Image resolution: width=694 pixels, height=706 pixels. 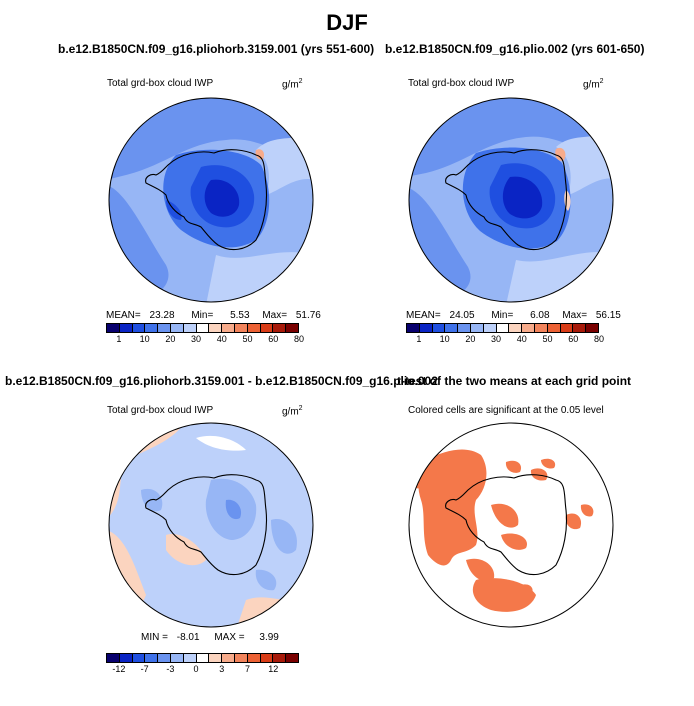 What do you see at coordinates (505, 334) in the screenshot?
I see `panel2-colorbar: 1 10 20 30 40 50 60 80` at bounding box center [505, 334].